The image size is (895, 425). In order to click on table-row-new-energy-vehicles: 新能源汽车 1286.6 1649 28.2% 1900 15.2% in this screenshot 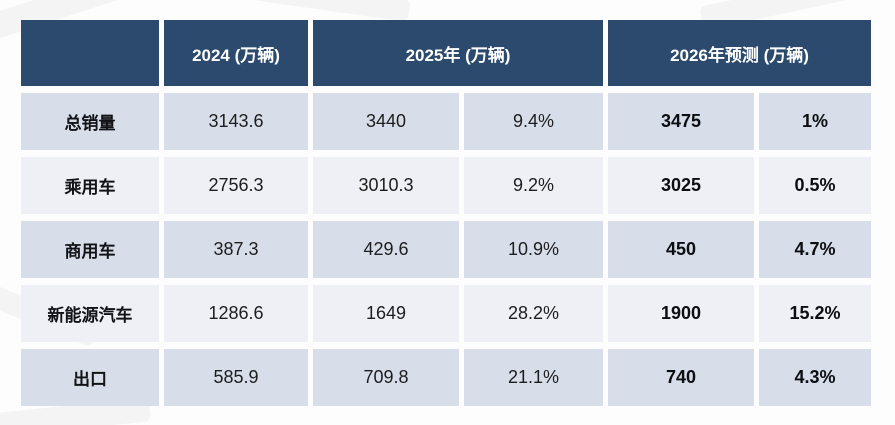, I will do `click(446, 313)`.